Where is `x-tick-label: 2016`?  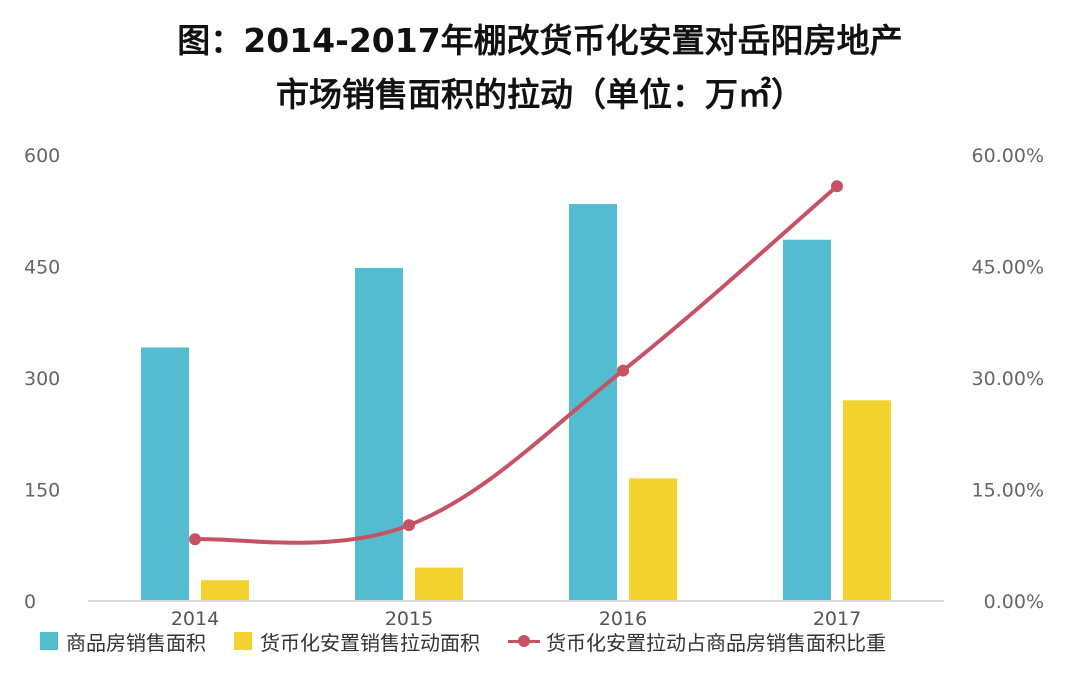
x-tick-label: 2016 is located at coordinates (623, 619).